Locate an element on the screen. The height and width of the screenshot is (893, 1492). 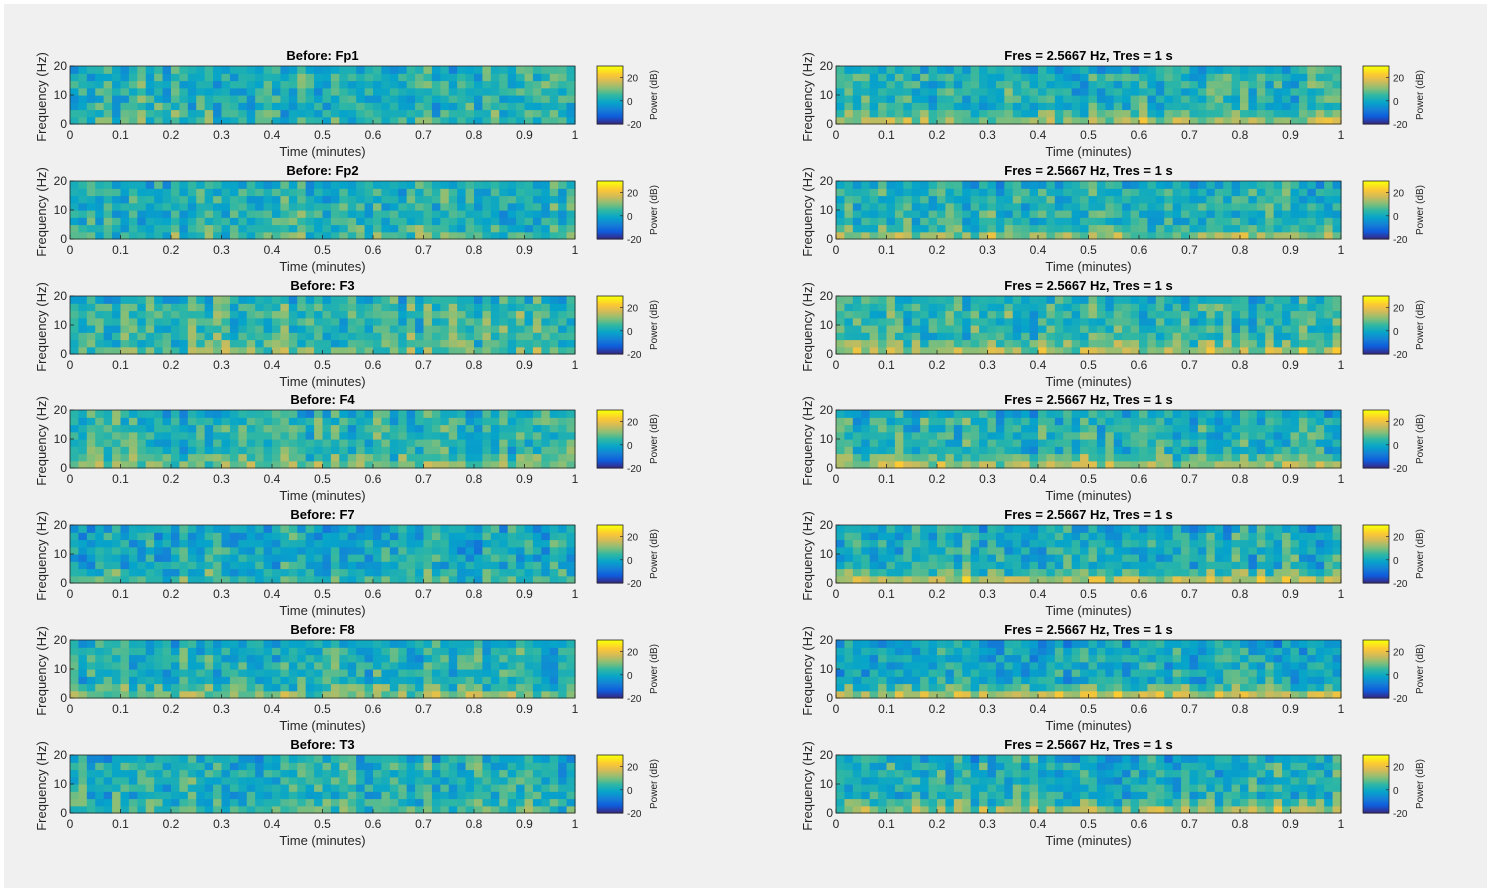
x-tick-label: 1 is located at coordinates (575, 709).